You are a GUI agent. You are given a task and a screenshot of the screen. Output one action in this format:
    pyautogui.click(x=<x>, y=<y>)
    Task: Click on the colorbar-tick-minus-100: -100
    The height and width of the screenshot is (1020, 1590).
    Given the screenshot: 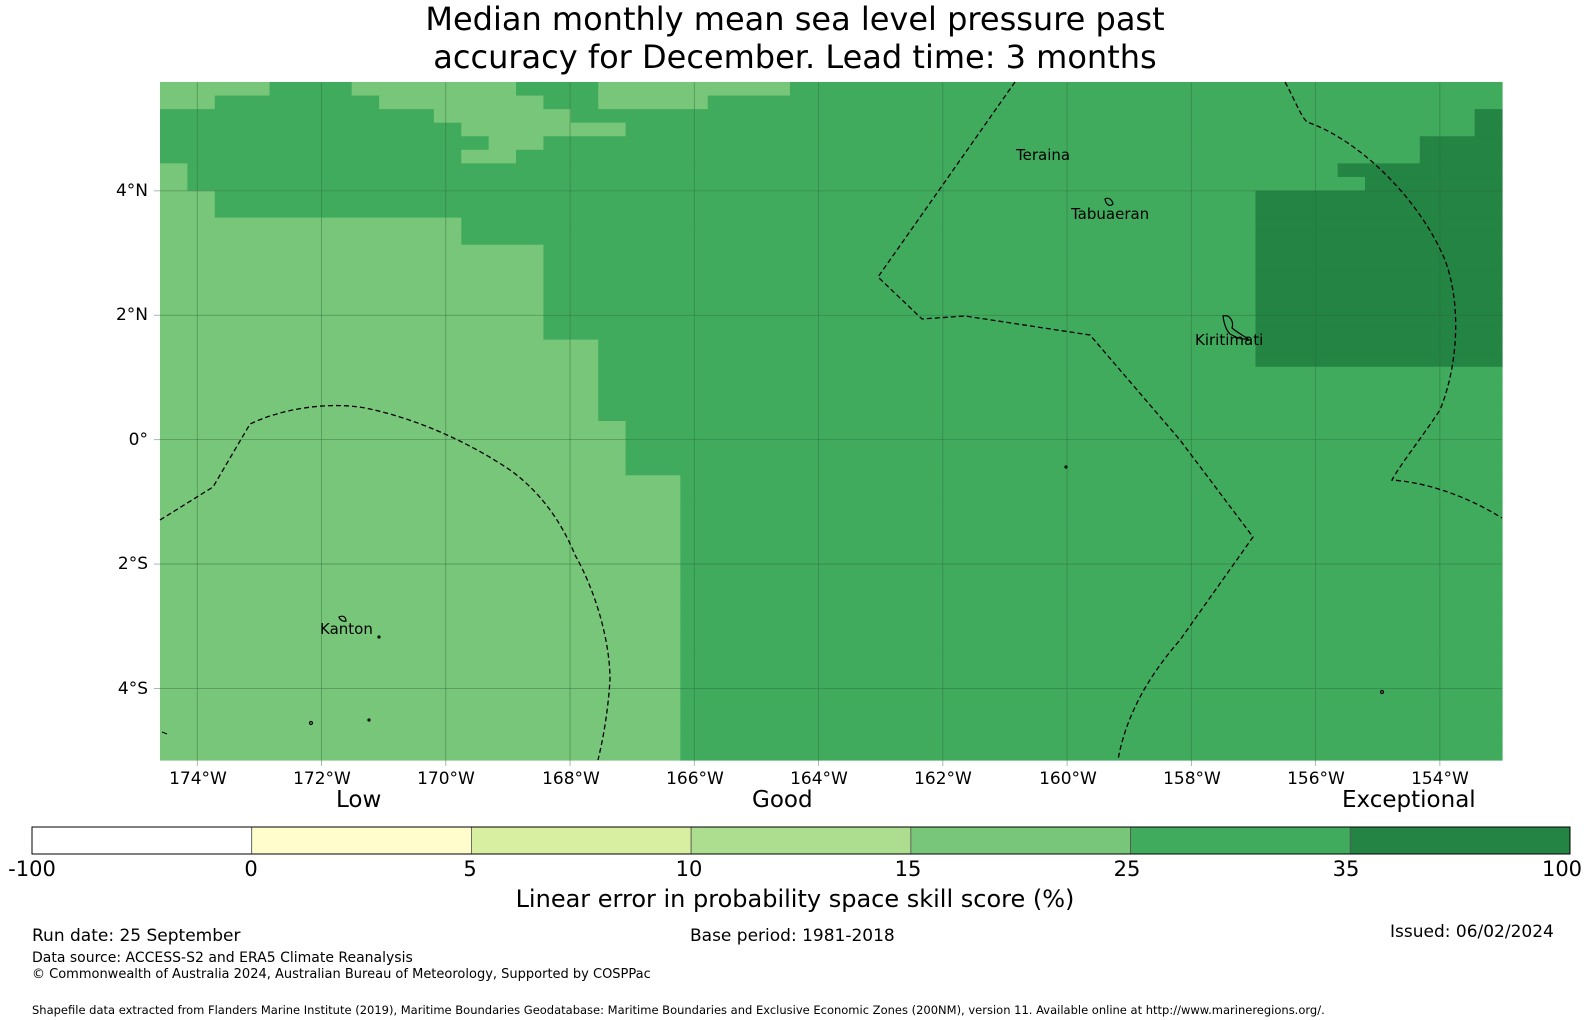 What is the action you would take?
    pyautogui.click(x=32, y=869)
    